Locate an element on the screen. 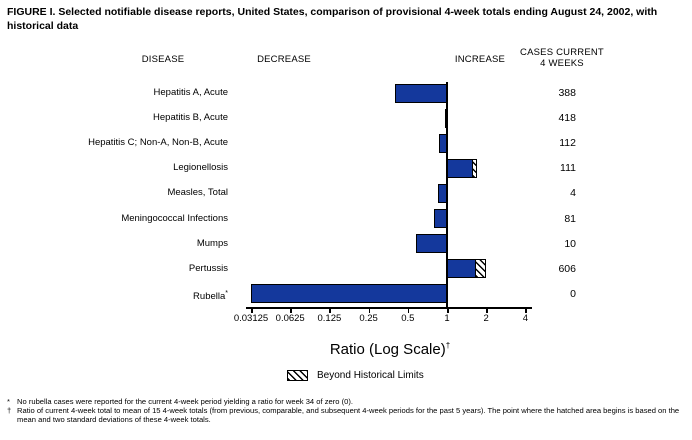 This screenshot has width=692, height=440. disease-label: Hepatitis A, Acute is located at coordinates (190, 92).